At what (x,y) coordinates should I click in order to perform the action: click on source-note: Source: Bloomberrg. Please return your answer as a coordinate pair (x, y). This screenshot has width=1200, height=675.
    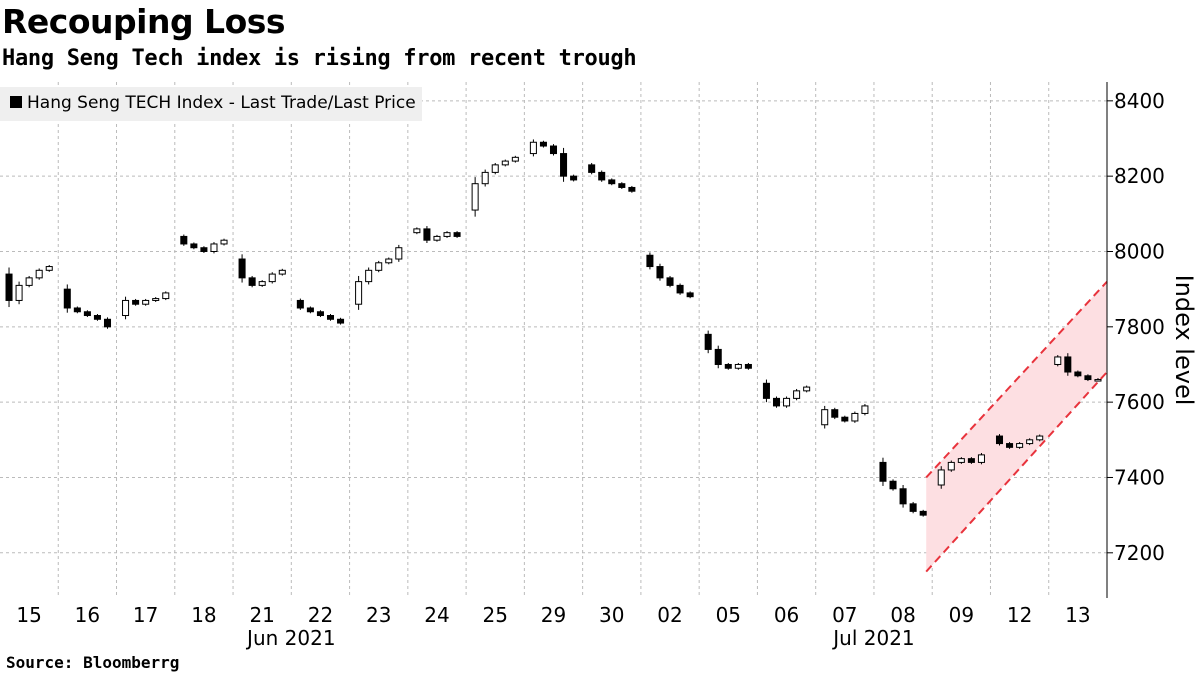
    Looking at the image, I should click on (93, 662).